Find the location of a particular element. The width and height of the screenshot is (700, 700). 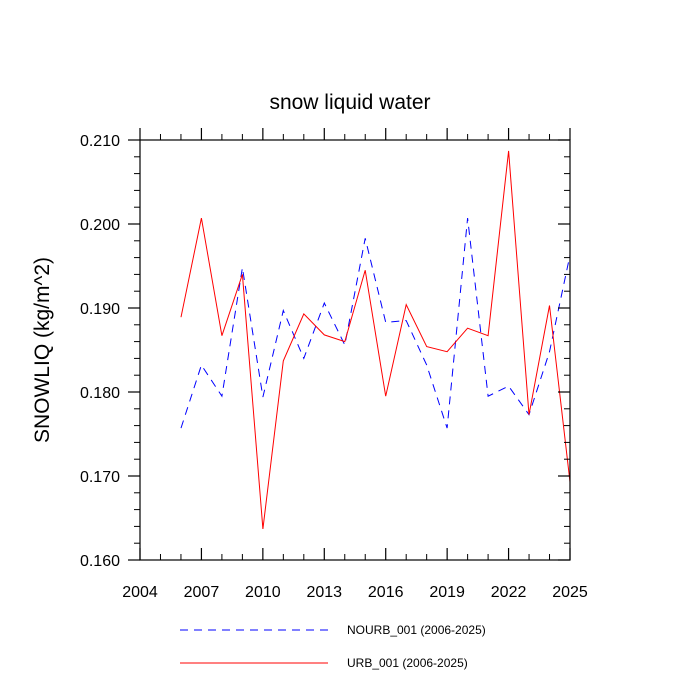

y-axis-label: SNOWLIQ (kg/m^2) is located at coordinates (42, 350).